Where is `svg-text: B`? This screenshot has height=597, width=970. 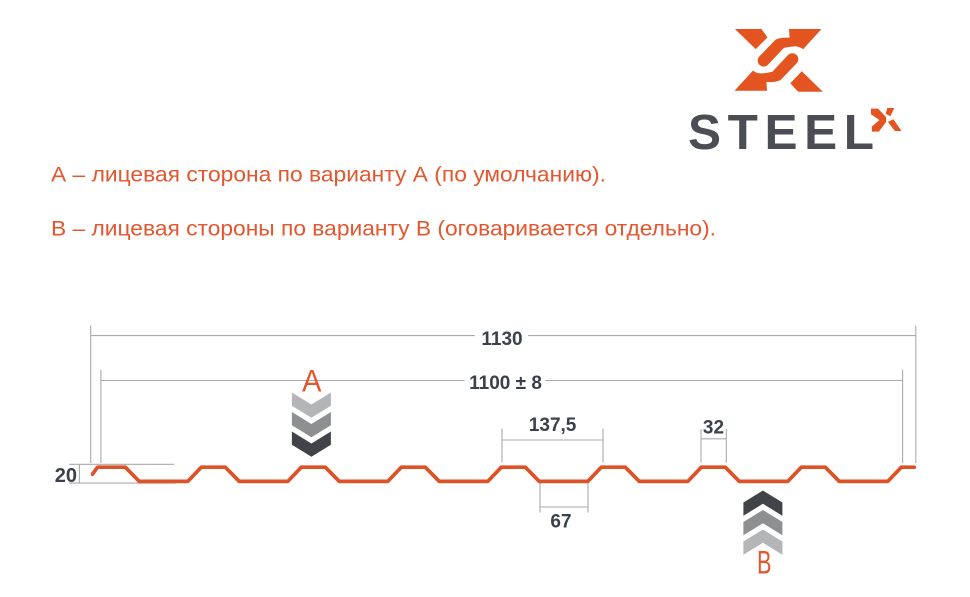
svg-text: B is located at coordinates (764, 562).